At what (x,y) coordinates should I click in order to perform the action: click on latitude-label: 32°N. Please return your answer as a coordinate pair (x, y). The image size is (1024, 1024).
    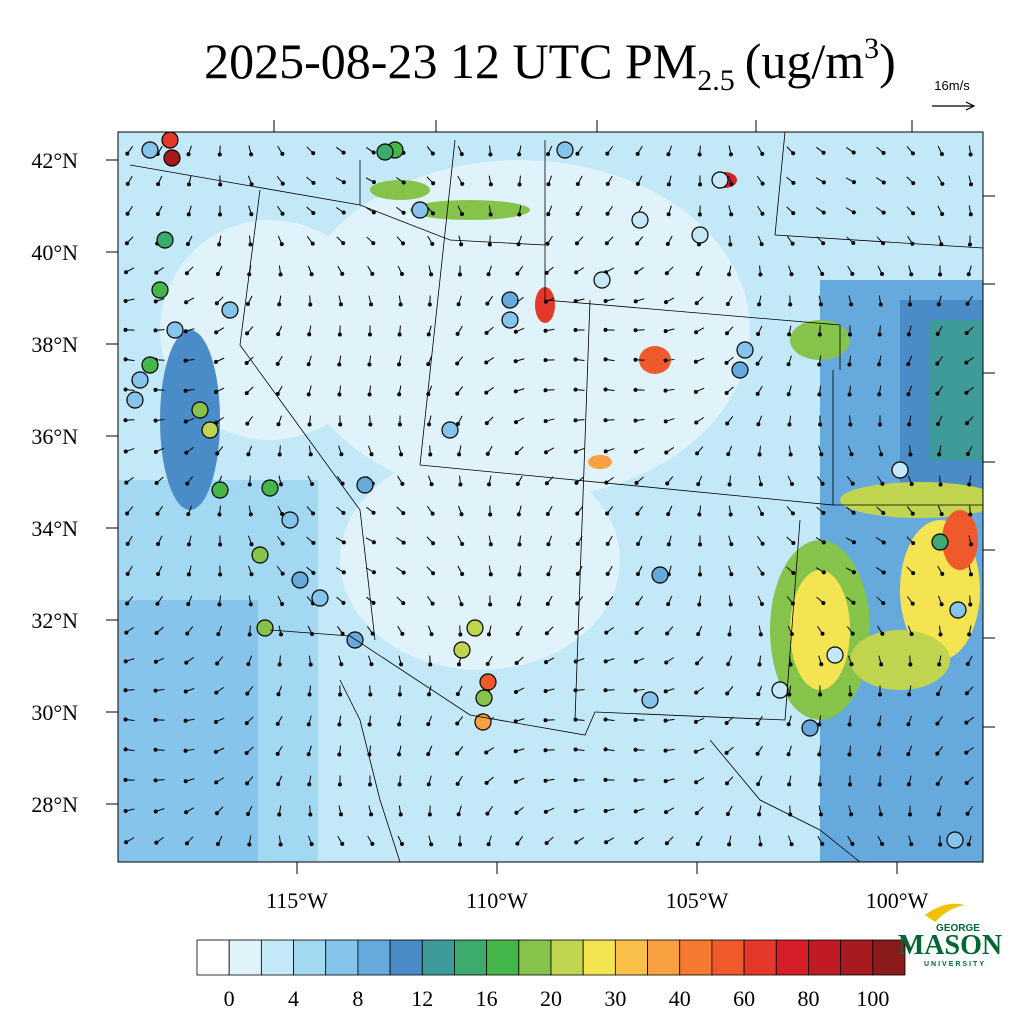
    Looking at the image, I should click on (54, 620).